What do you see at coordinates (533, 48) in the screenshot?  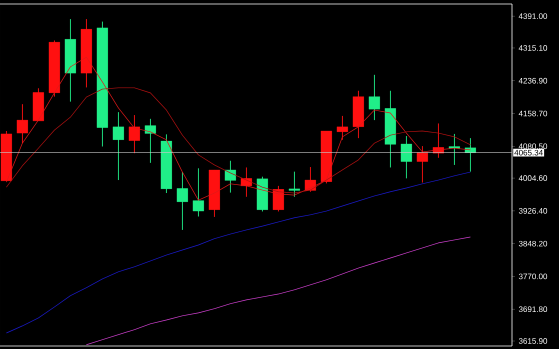 I see `y-tick-label: 4315.10` at bounding box center [533, 48].